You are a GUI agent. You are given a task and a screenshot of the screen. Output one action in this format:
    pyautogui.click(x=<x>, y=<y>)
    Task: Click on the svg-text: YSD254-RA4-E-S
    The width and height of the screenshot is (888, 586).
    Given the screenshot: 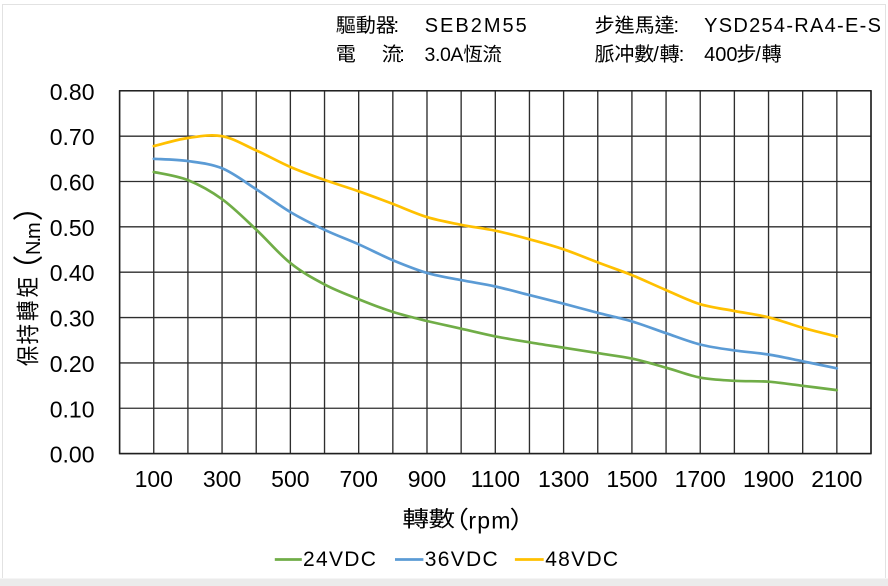 What is the action you would take?
    pyautogui.click(x=793, y=26)
    